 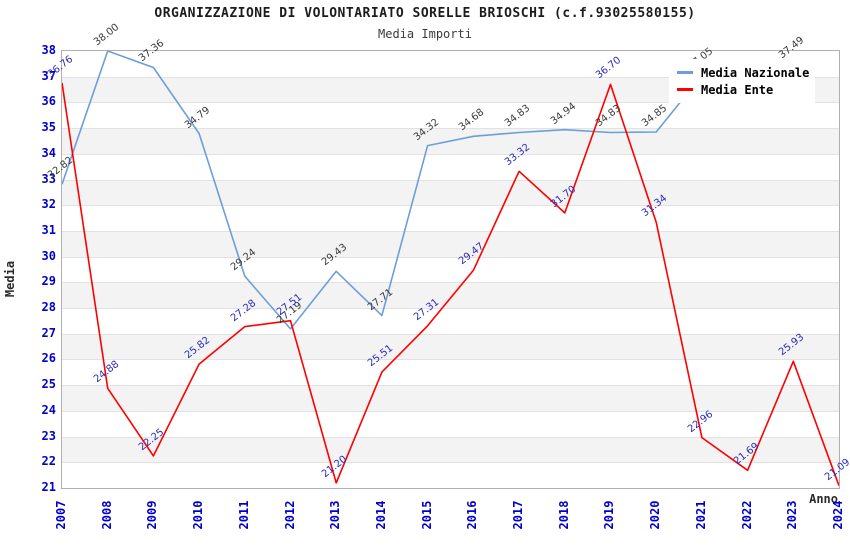 I want to click on x-tick-label: 2018, so click(x=563, y=515).